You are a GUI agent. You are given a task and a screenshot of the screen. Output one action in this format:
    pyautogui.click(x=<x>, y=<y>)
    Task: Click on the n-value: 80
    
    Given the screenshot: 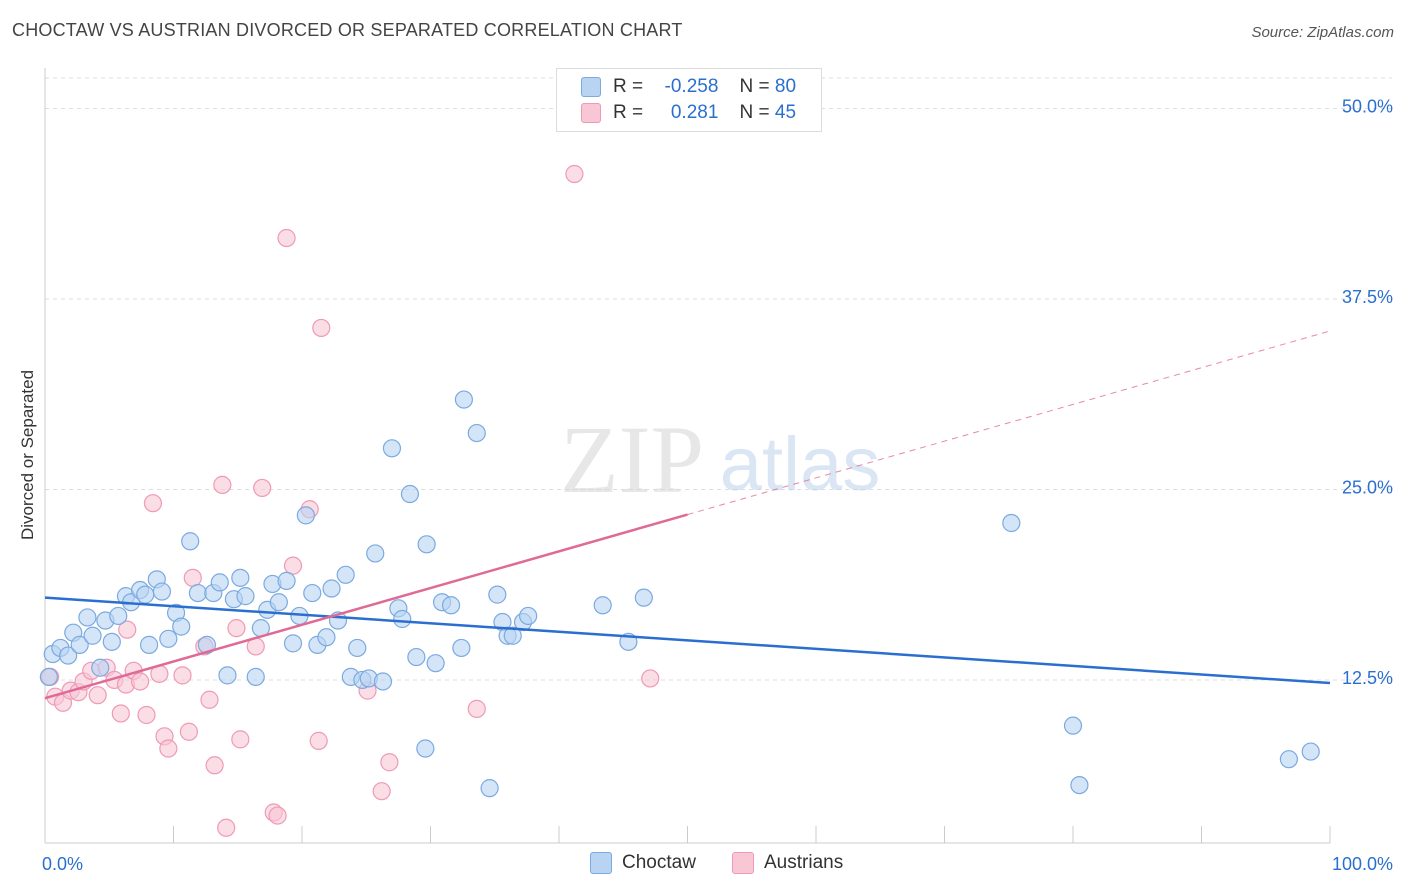 What is the action you would take?
    pyautogui.click(x=785, y=86)
    